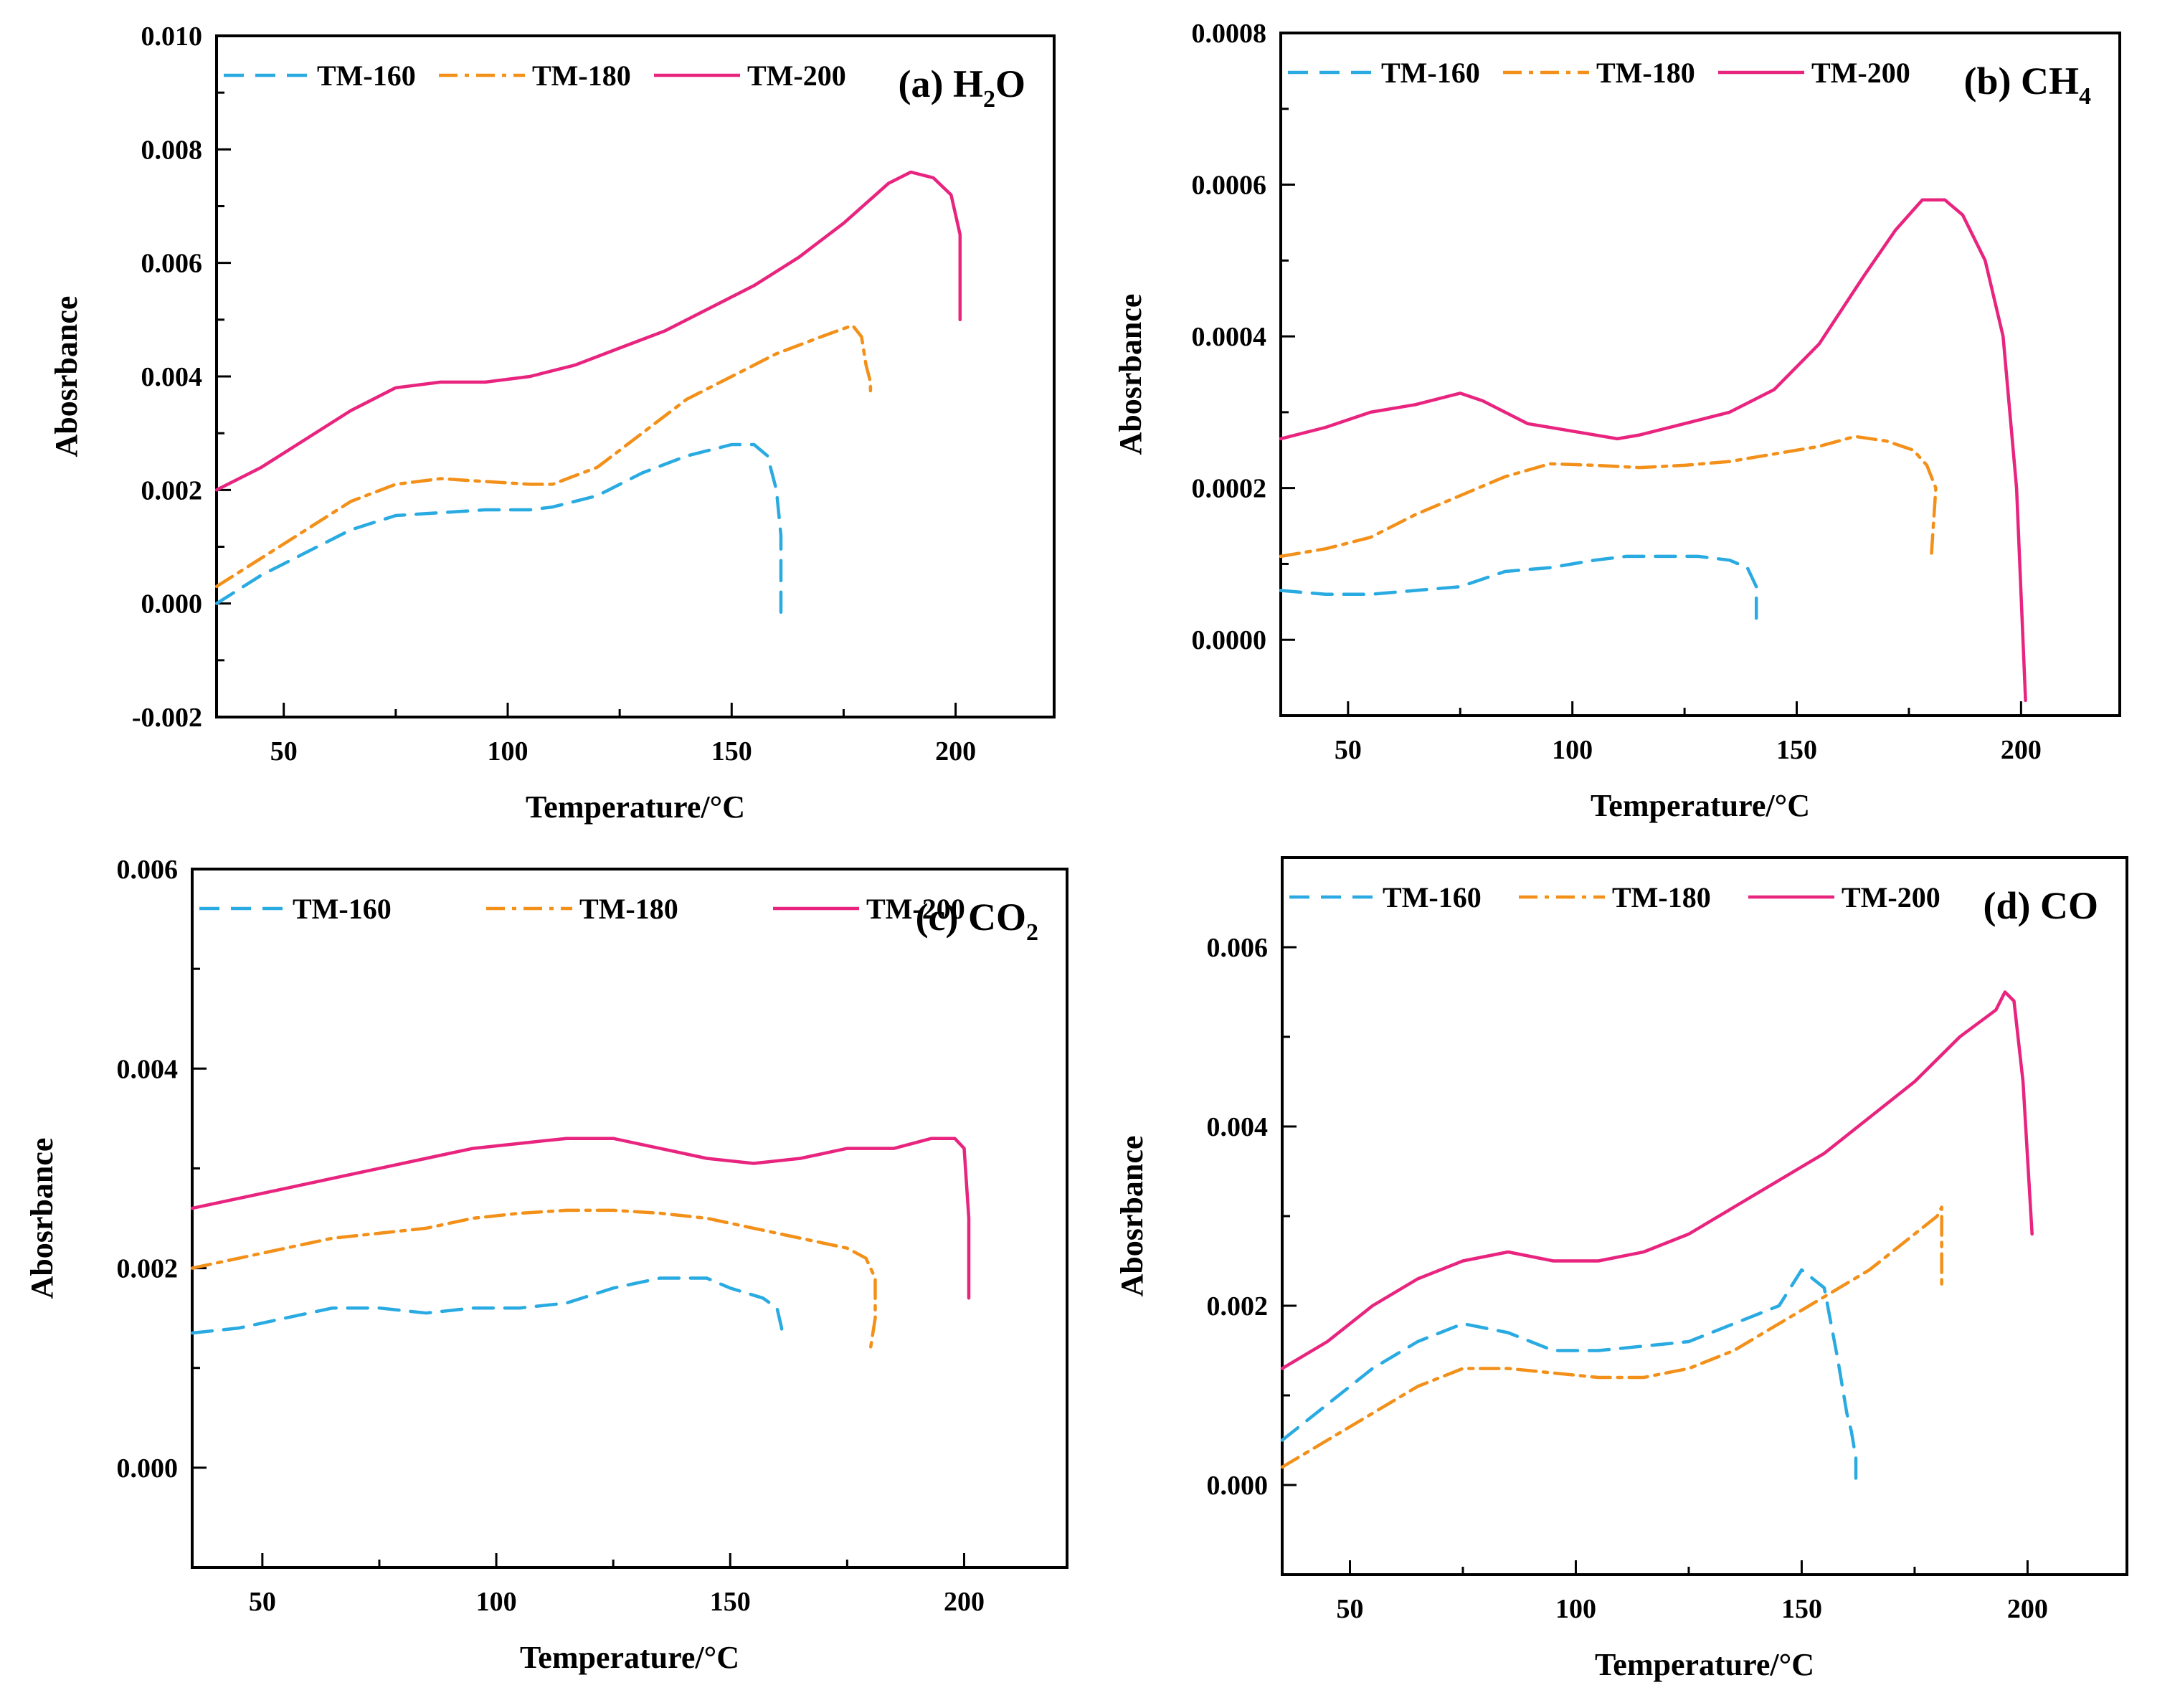 The image size is (2180, 1708). I want to click on panel-title-tail: O, so click(1010, 84).